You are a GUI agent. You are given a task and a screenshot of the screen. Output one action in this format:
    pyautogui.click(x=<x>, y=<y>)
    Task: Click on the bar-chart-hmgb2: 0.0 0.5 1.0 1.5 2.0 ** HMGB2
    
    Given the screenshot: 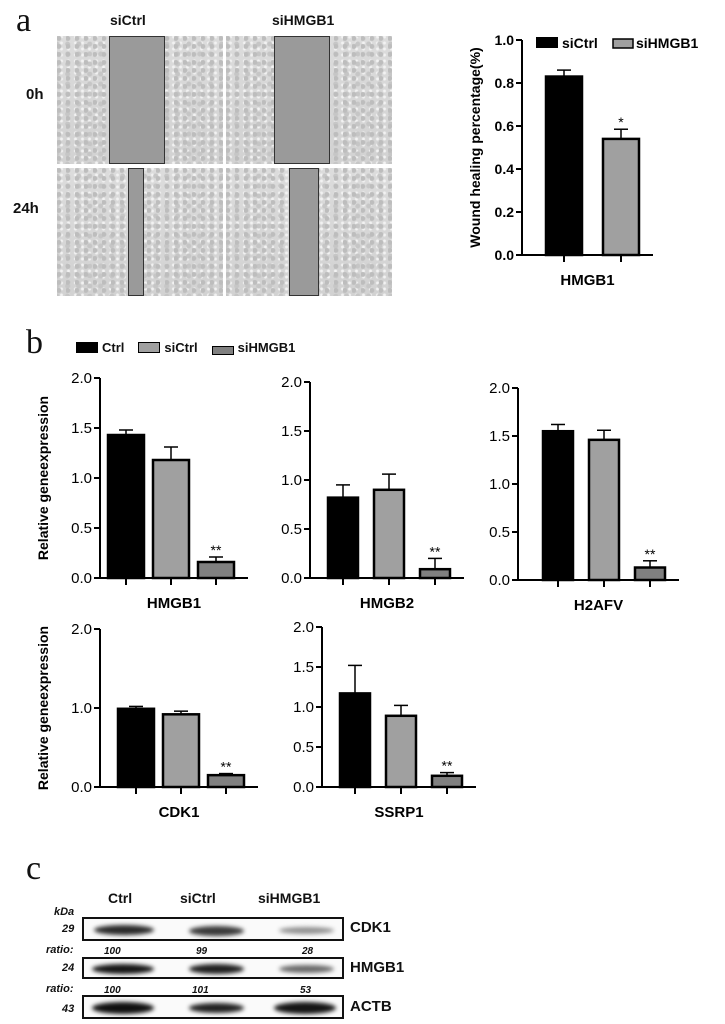 What is the action you would take?
    pyautogui.click(x=372, y=492)
    